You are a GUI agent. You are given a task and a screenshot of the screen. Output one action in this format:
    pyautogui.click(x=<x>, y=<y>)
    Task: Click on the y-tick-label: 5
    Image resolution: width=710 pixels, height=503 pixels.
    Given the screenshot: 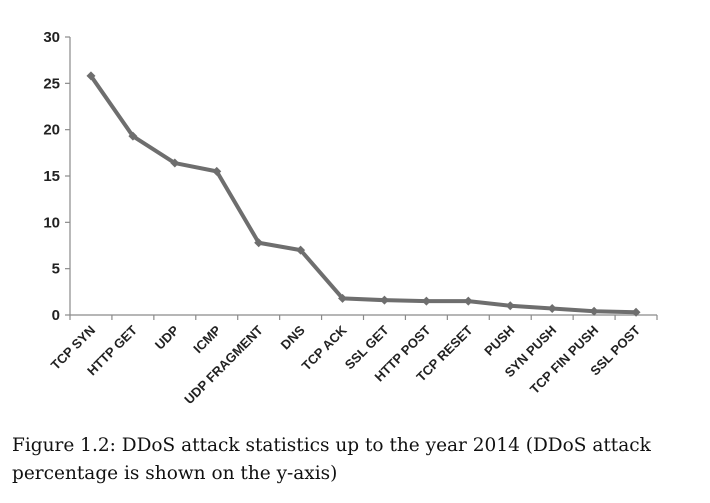 What is the action you would take?
    pyautogui.click(x=56, y=269)
    